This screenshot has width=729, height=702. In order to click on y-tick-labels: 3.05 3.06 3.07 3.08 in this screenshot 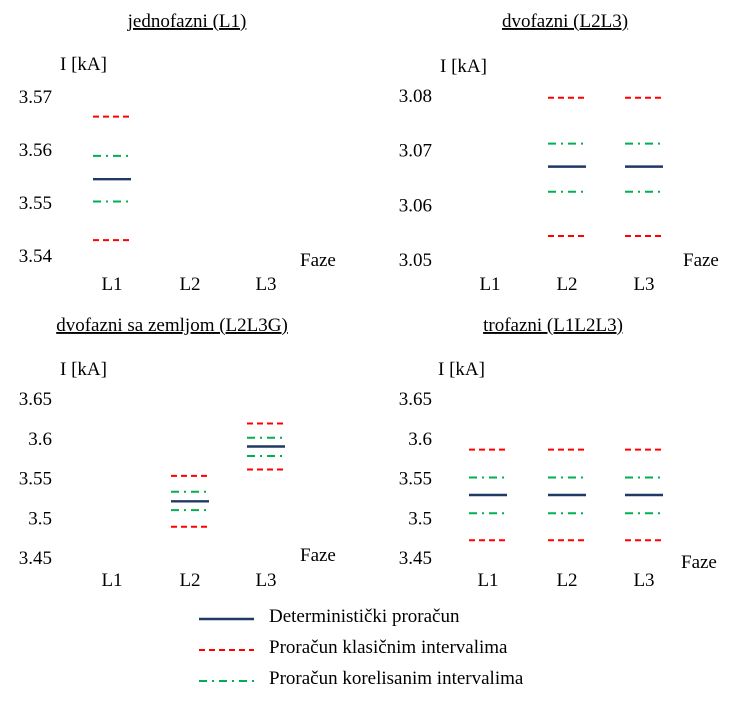, I will do `click(415, 178)`.